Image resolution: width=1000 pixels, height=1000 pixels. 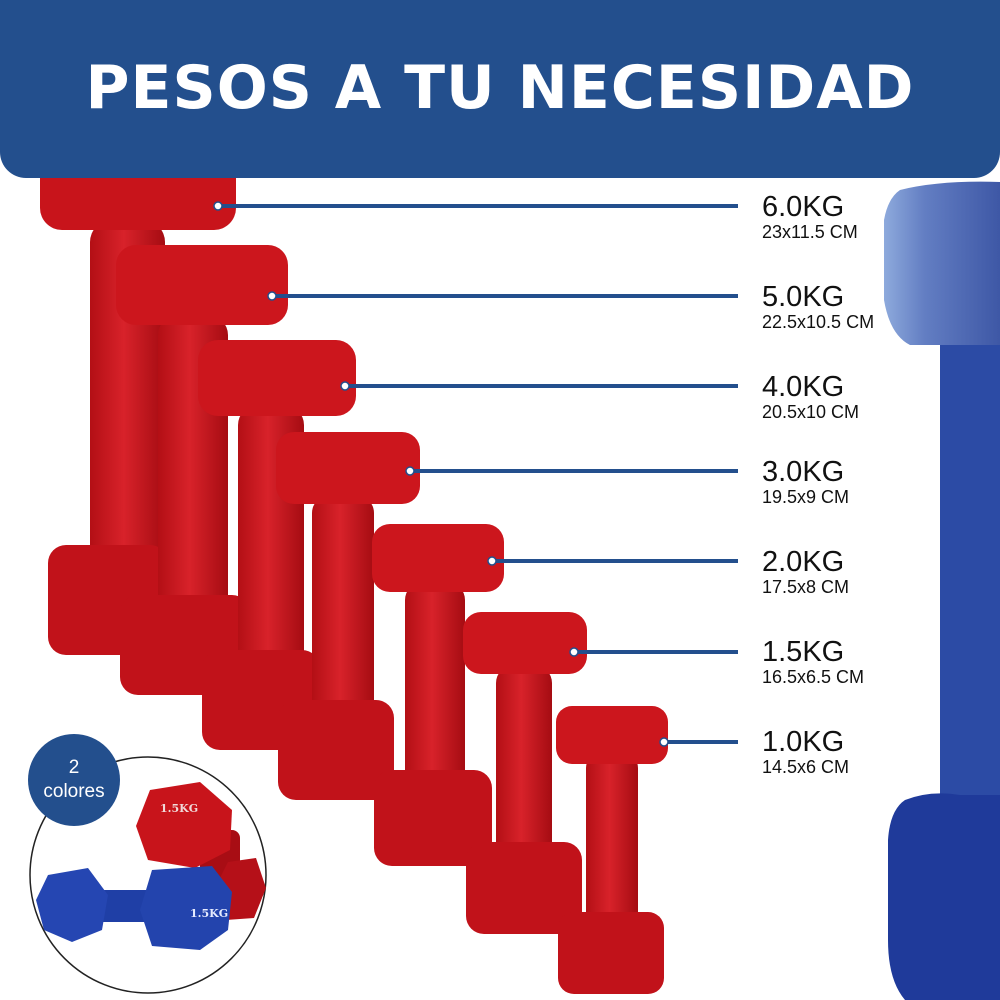 What do you see at coordinates (806, 587) in the screenshot?
I see `dimensions-value: 17.5x8 CM` at bounding box center [806, 587].